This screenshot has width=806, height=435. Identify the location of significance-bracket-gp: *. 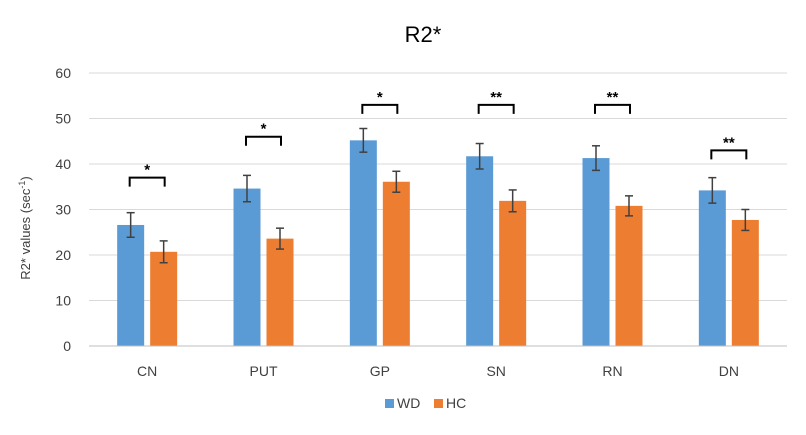
(380, 101).